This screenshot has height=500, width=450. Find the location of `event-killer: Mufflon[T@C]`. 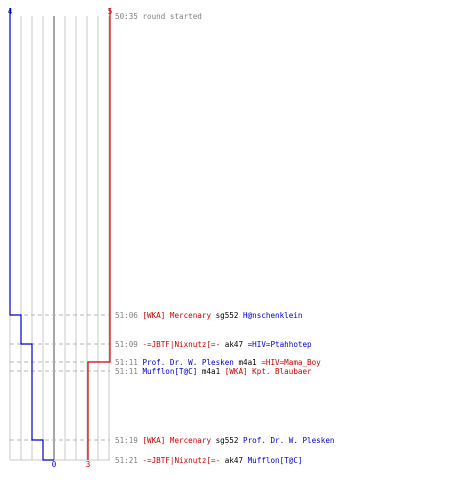

event-killer: Mufflon[T@C] is located at coordinates (169, 371).